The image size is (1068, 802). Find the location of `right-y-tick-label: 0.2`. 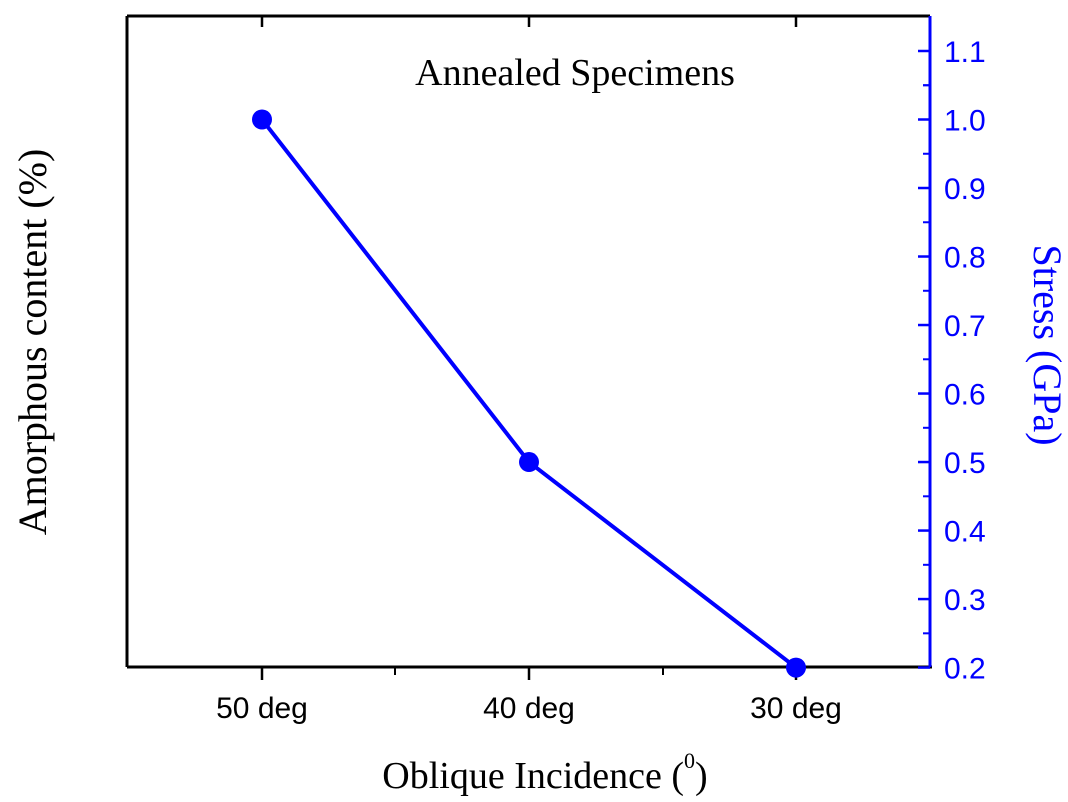

right-y-tick-label: 0.2 is located at coordinates (965, 669).